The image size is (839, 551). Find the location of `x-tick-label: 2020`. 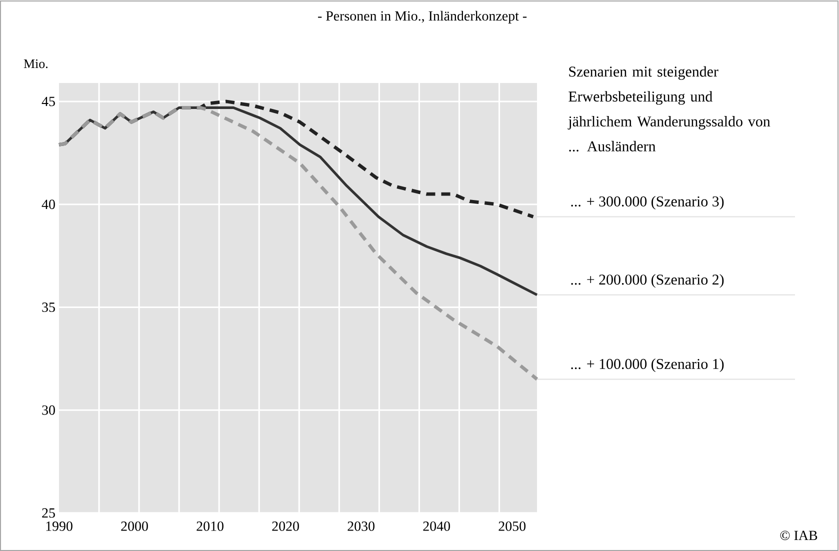

x-tick-label: 2020 is located at coordinates (285, 526).